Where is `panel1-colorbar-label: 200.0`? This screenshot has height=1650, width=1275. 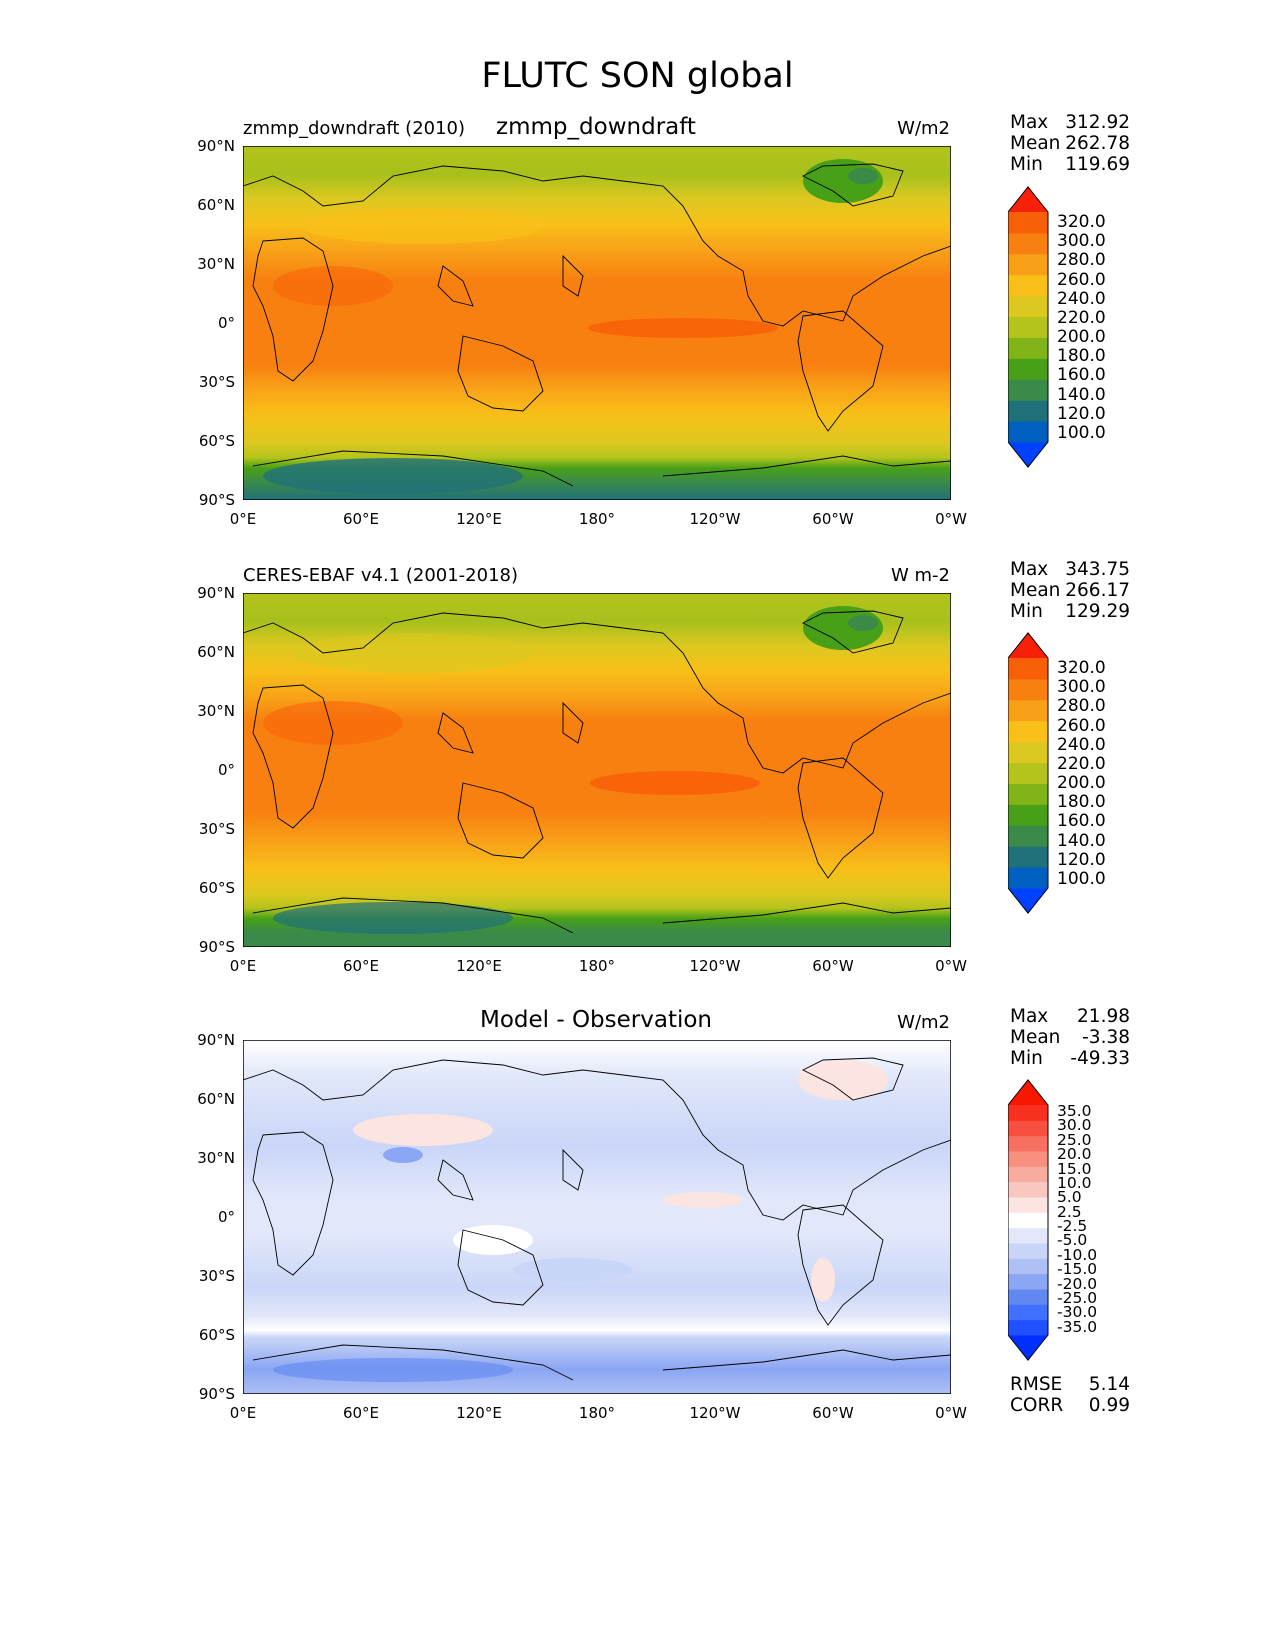
panel1-colorbar-label: 200.0 is located at coordinates (1081, 337).